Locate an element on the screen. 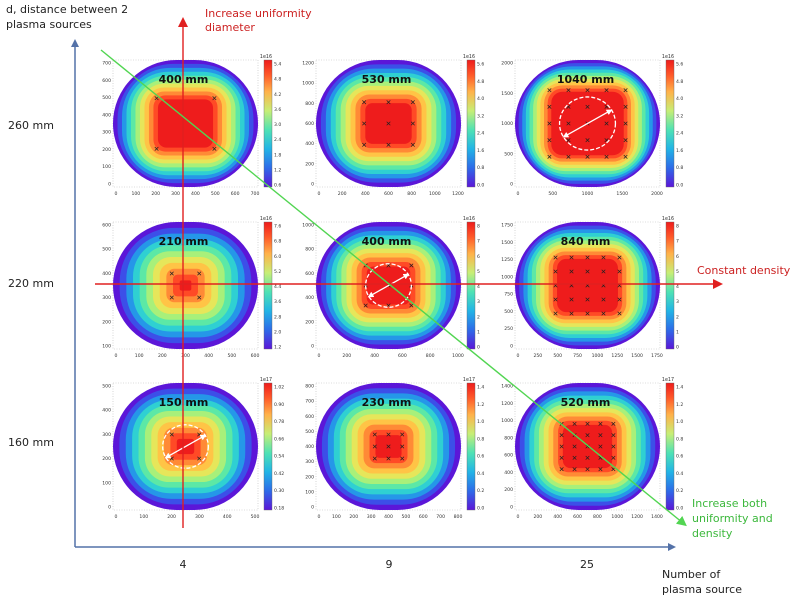 The image size is (800, 600). uniformity-diameter-label: 840 mm is located at coordinates (586, 241).